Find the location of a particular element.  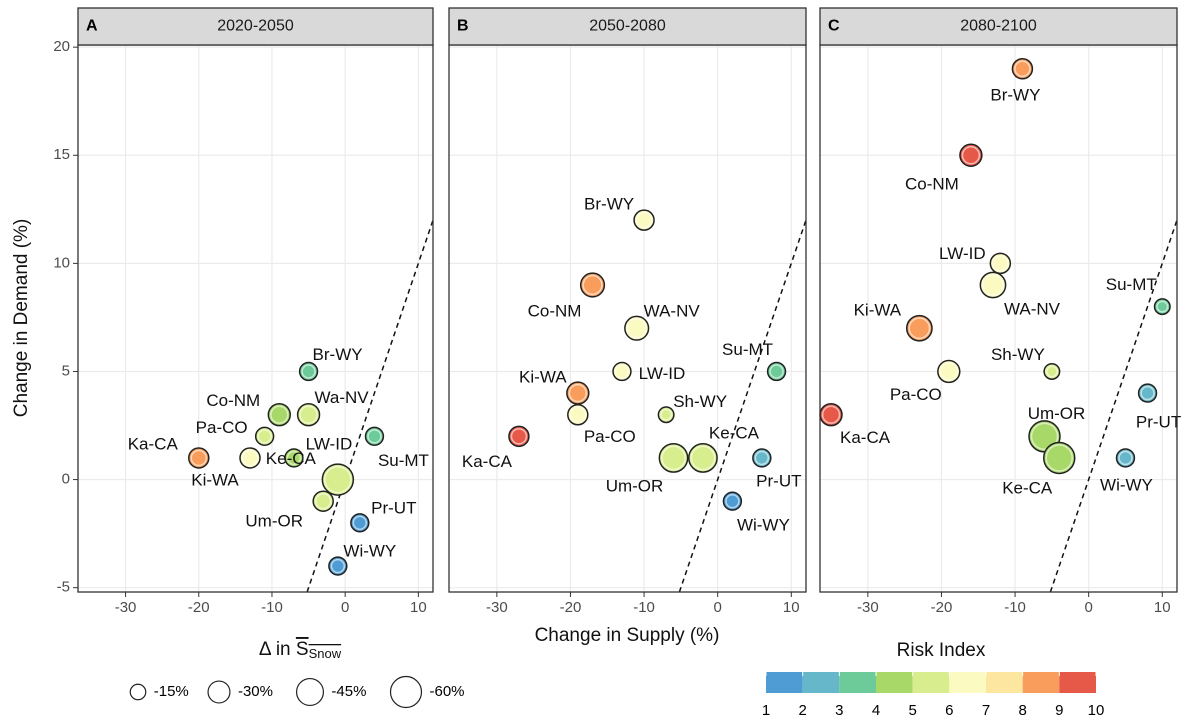

color-legend-label: 5 is located at coordinates (912, 710).